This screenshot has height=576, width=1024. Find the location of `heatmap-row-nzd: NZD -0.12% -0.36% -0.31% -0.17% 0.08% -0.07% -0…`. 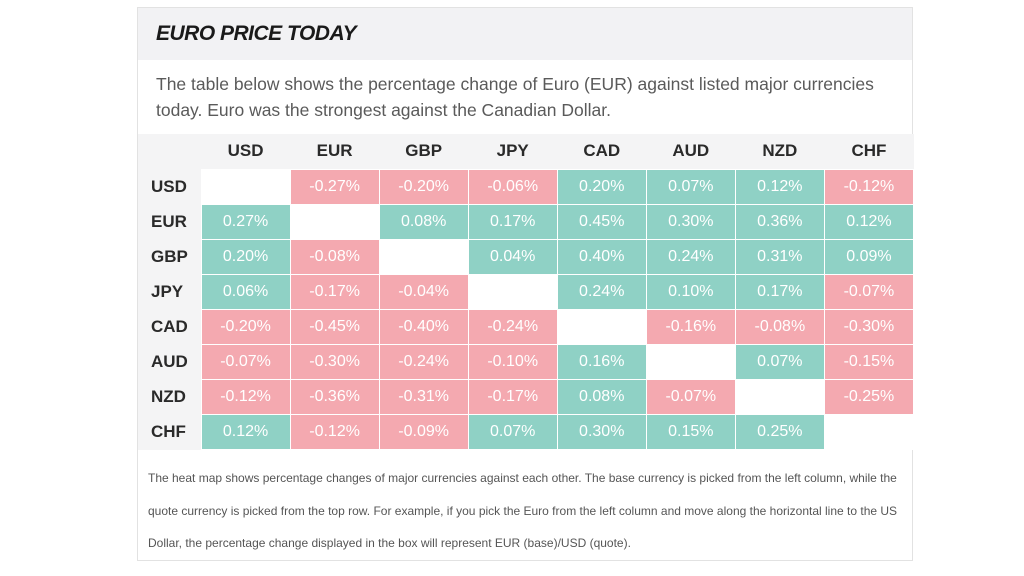

heatmap-row-nzd: NZD -0.12% -0.36% -0.31% -0.17% 0.08% -0.07% -0… is located at coordinates (526, 396).